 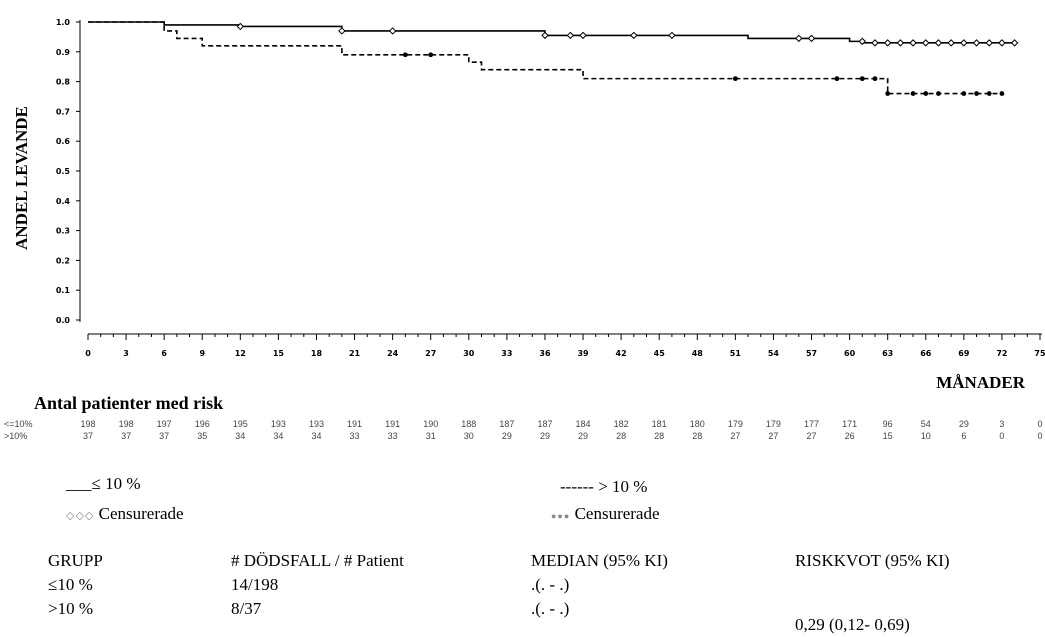 I want to click on risk-value: 96, so click(x=887, y=424).